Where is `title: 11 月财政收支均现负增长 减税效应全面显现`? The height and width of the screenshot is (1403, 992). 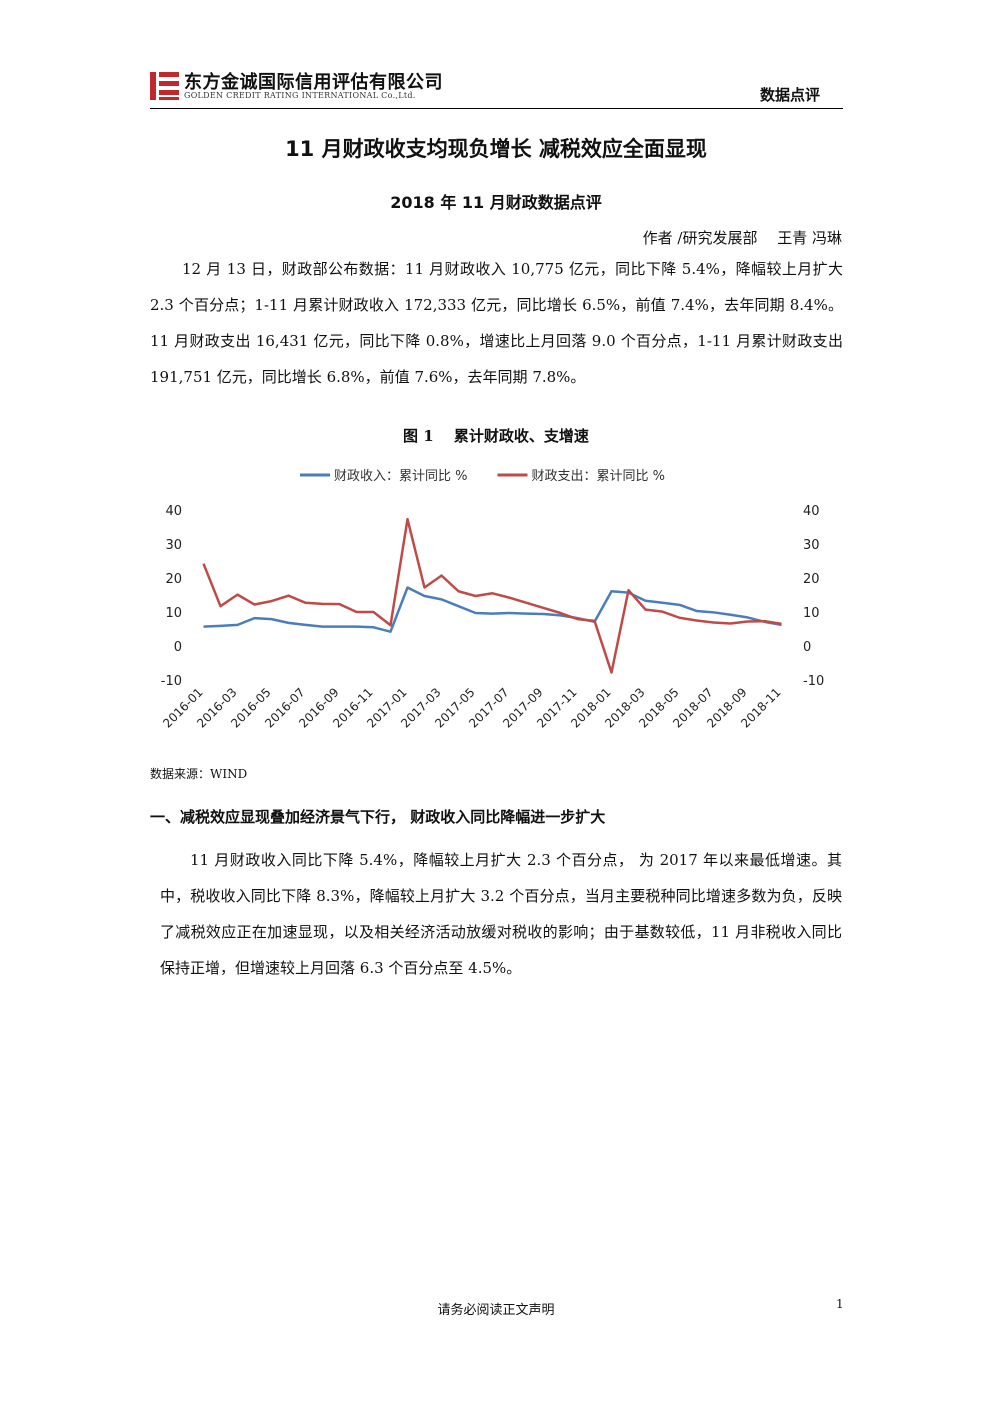
title: 11 月财政收支均现负增长 减税效应全面显现 is located at coordinates (496, 149).